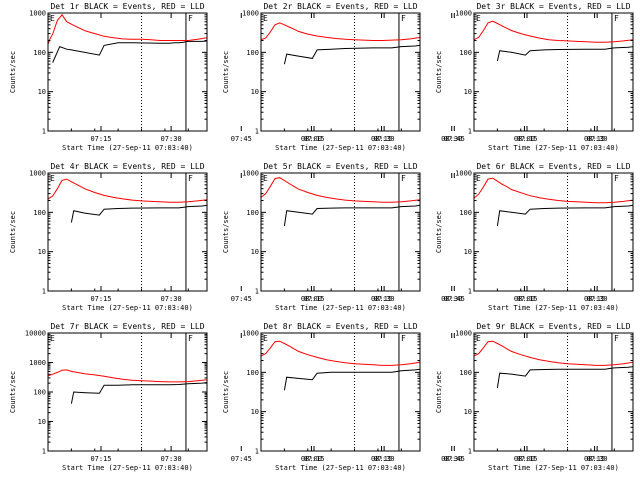 This screenshot has height=480, width=640. Describe the element at coordinates (127, 166) in the screenshot. I see `panel-title: Det 4r BLACK = Events, RED = LLD` at that location.